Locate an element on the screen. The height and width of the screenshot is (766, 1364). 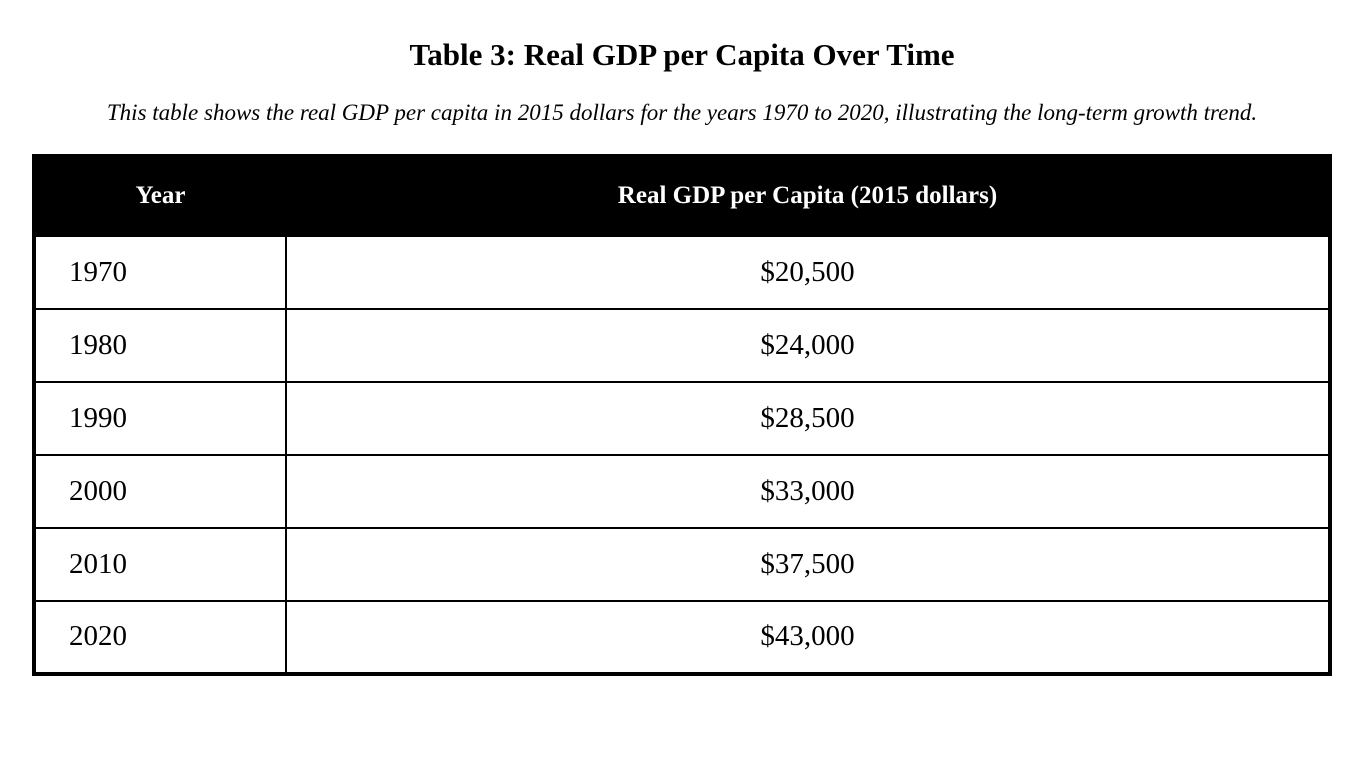
year-cell: 2020 is located at coordinates (160, 637).